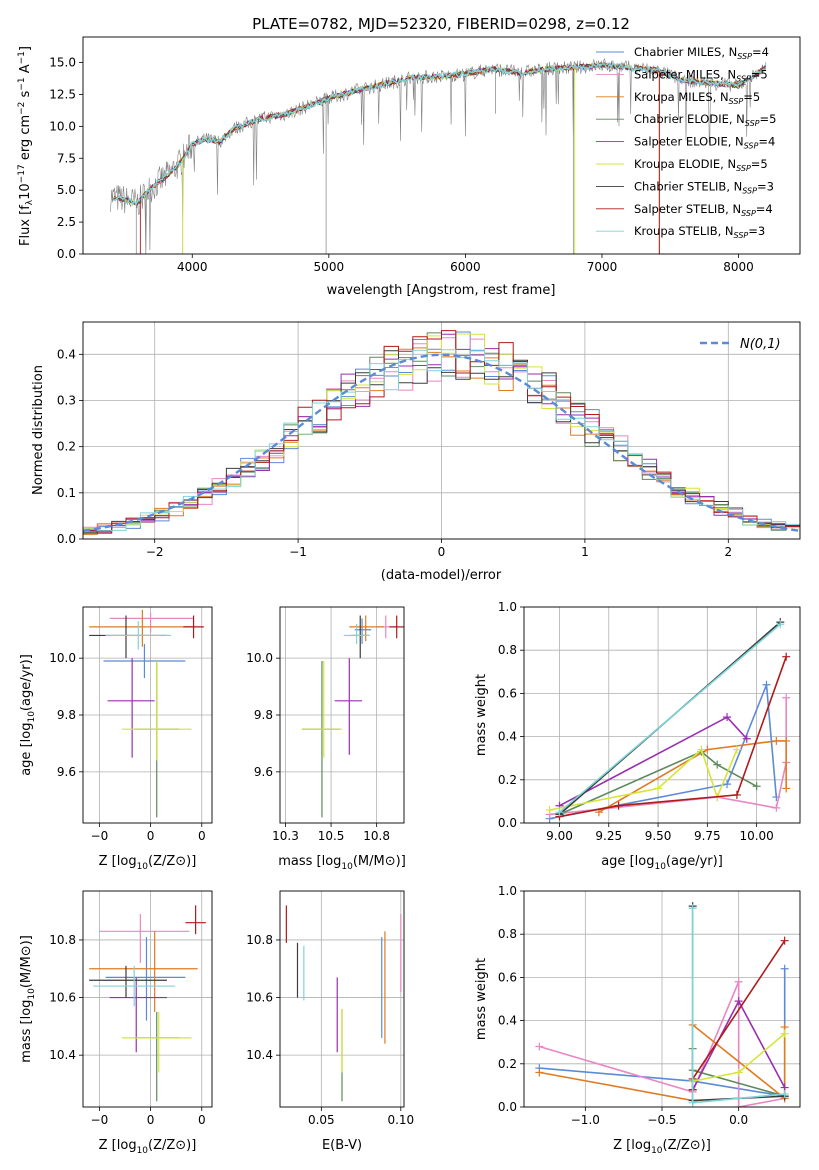 This screenshot has height=1170, width=819. I want to click on ticks-age_vs_Z: −0 0 0 9.6 9.8 10.0, so click(127, 747).